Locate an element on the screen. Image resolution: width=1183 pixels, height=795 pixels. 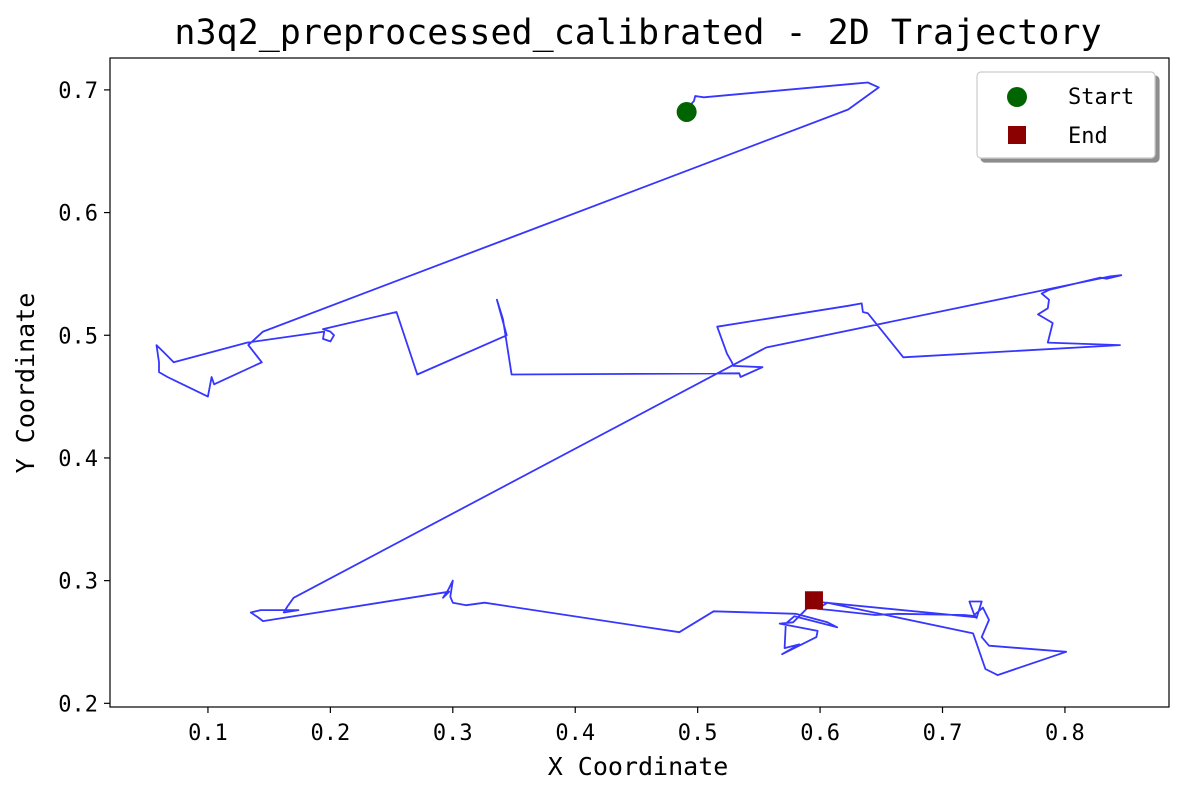
y-tick-label: 0.5 is located at coordinates (78, 336).